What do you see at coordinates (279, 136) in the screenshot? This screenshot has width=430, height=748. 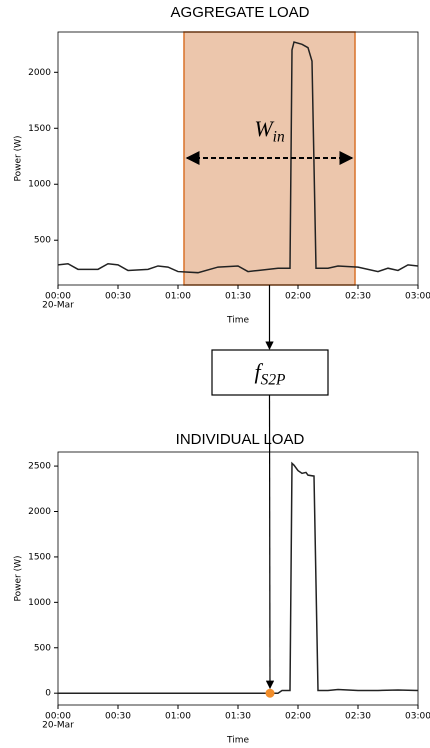 I see `window-label-sub: in` at bounding box center [279, 136].